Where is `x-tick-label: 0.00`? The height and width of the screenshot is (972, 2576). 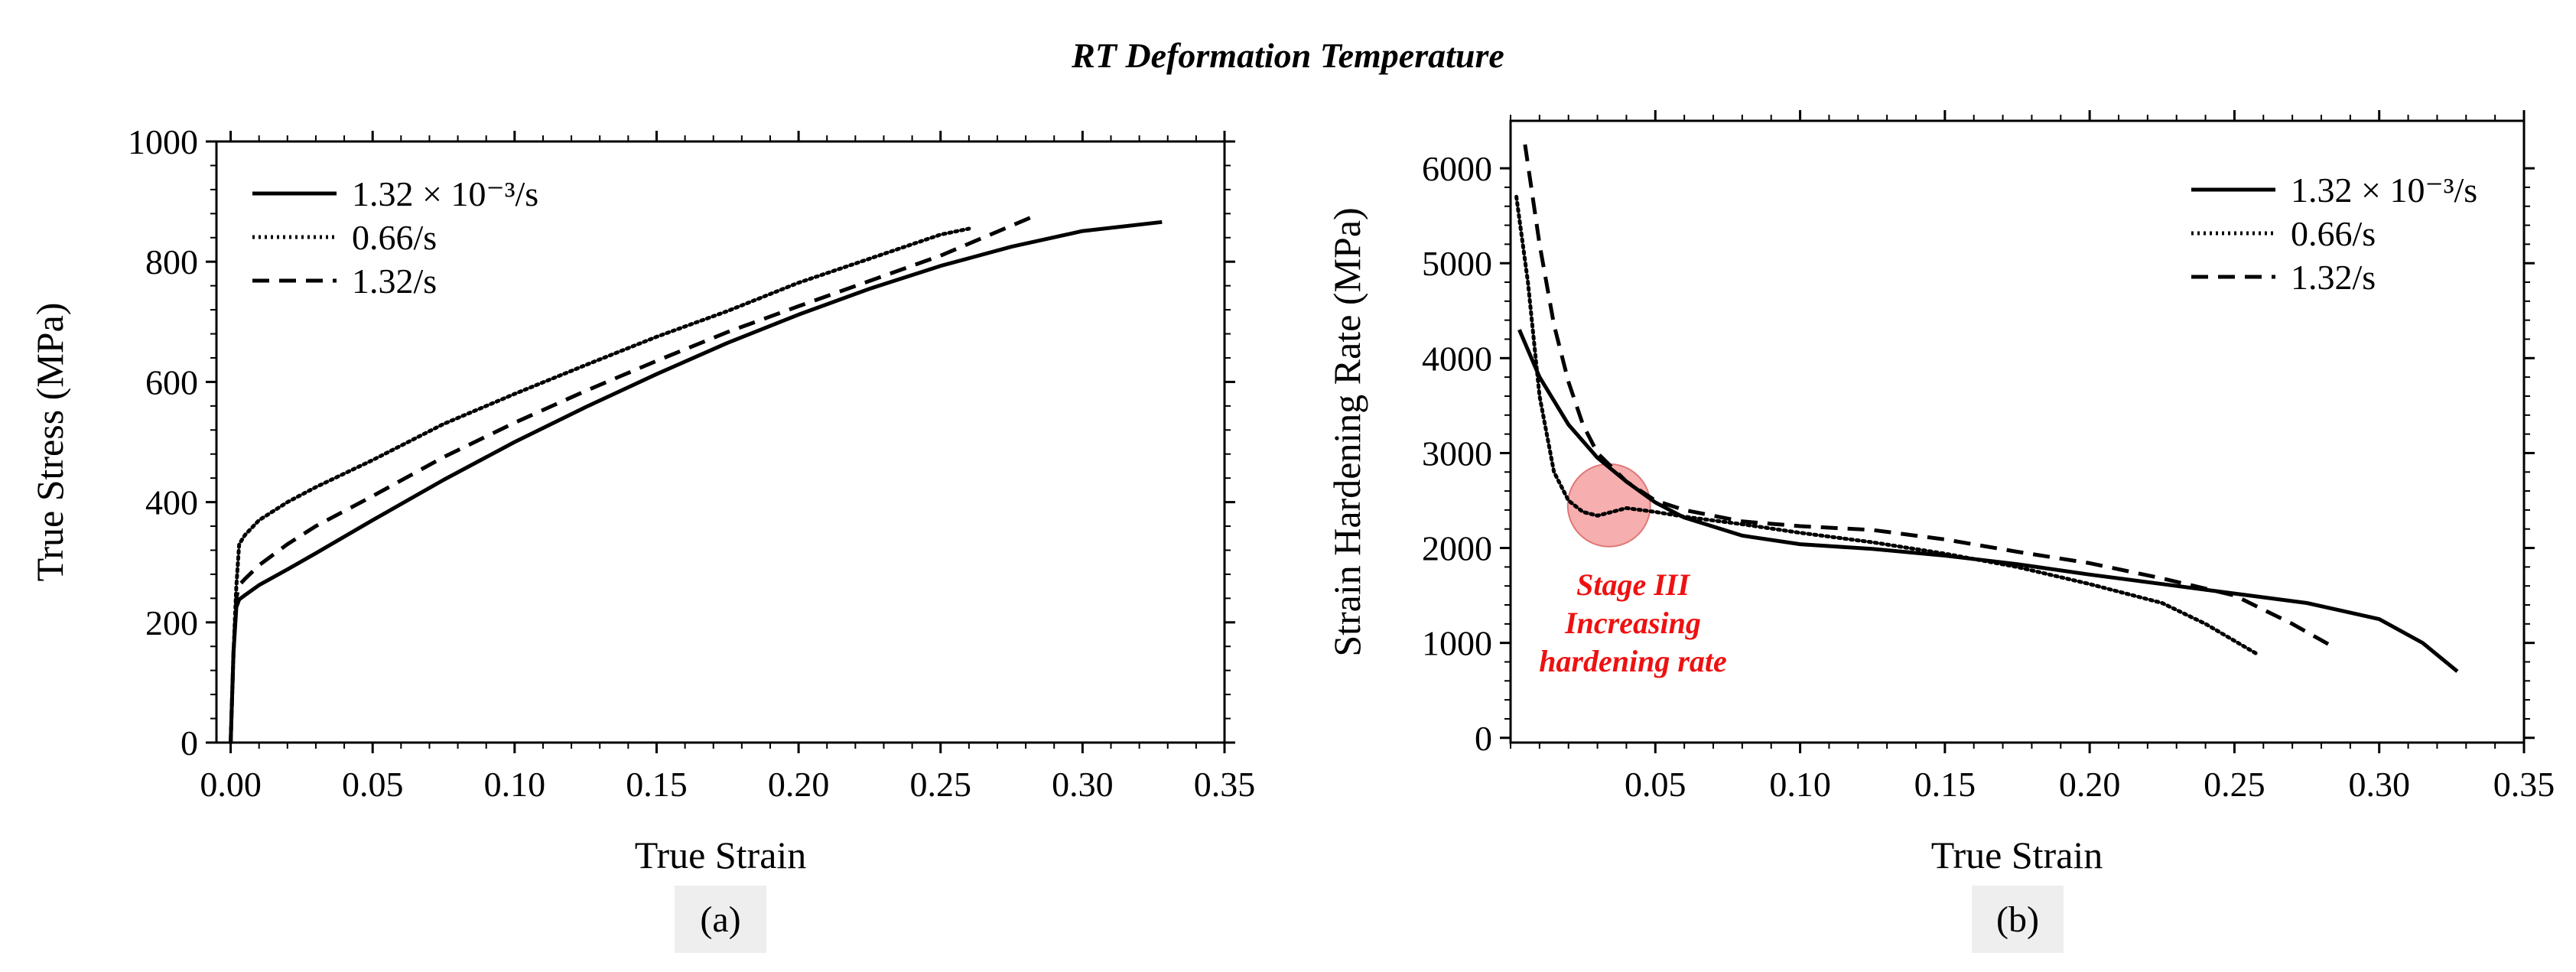
x-tick-label: 0.00 is located at coordinates (231, 784).